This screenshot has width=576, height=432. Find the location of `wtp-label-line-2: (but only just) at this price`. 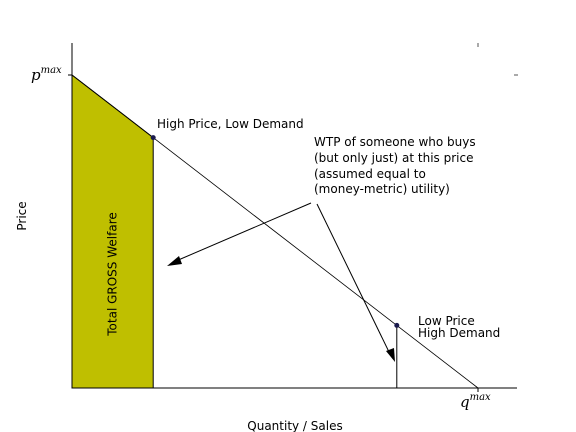

wtp-label-line-2: (but only just) at this price is located at coordinates (393, 158).